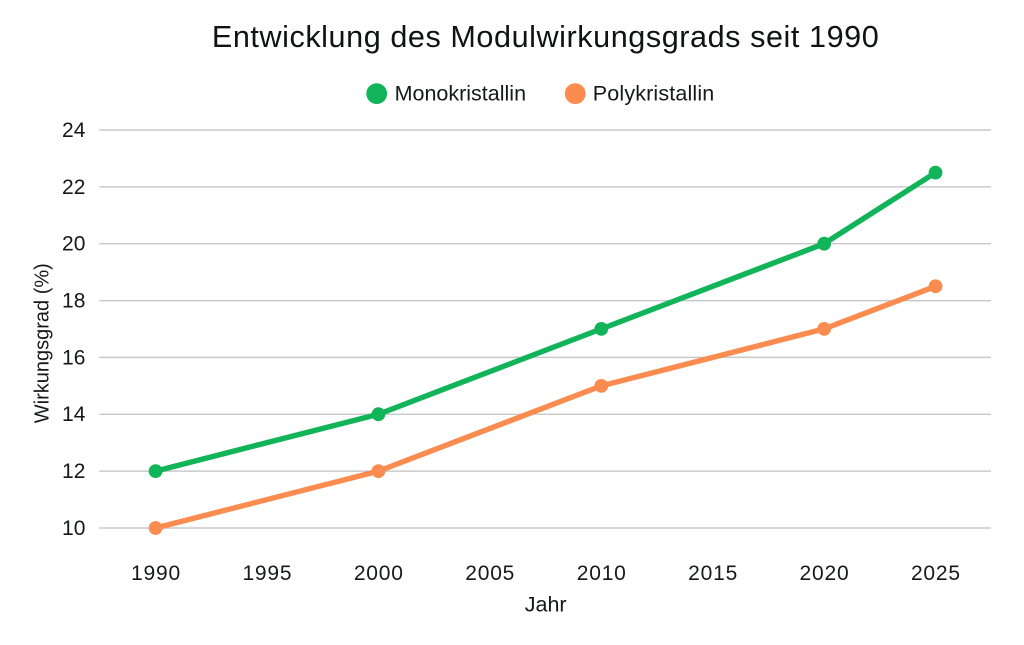 This screenshot has width=1024, height=645. Describe the element at coordinates (73, 187) in the screenshot. I see `svg-text: 22` at that location.